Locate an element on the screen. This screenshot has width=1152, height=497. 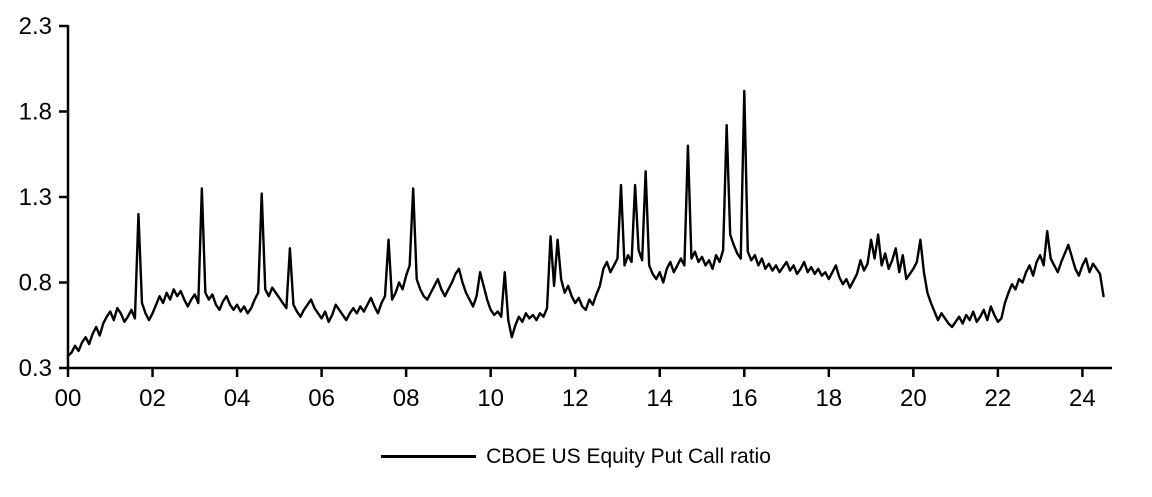
x-tick-label: 00 is located at coordinates (68, 398).